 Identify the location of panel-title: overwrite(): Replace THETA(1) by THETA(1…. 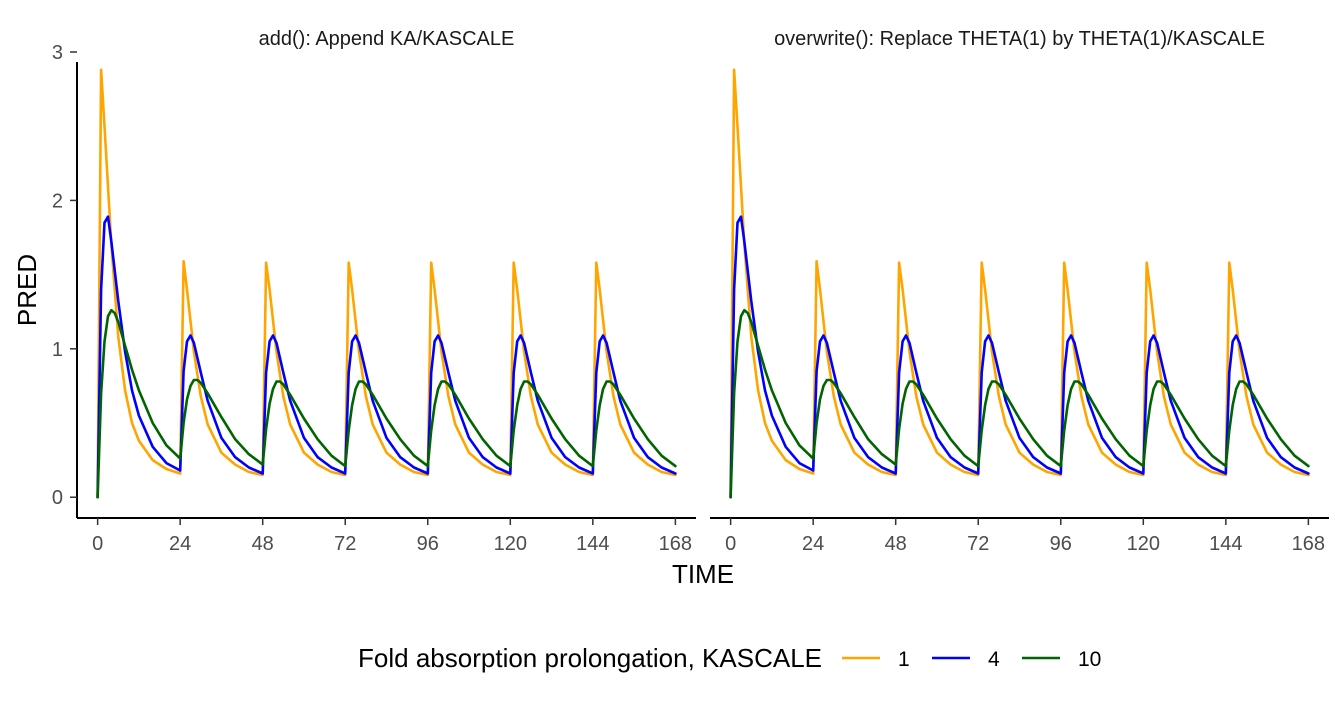
(1019, 39).